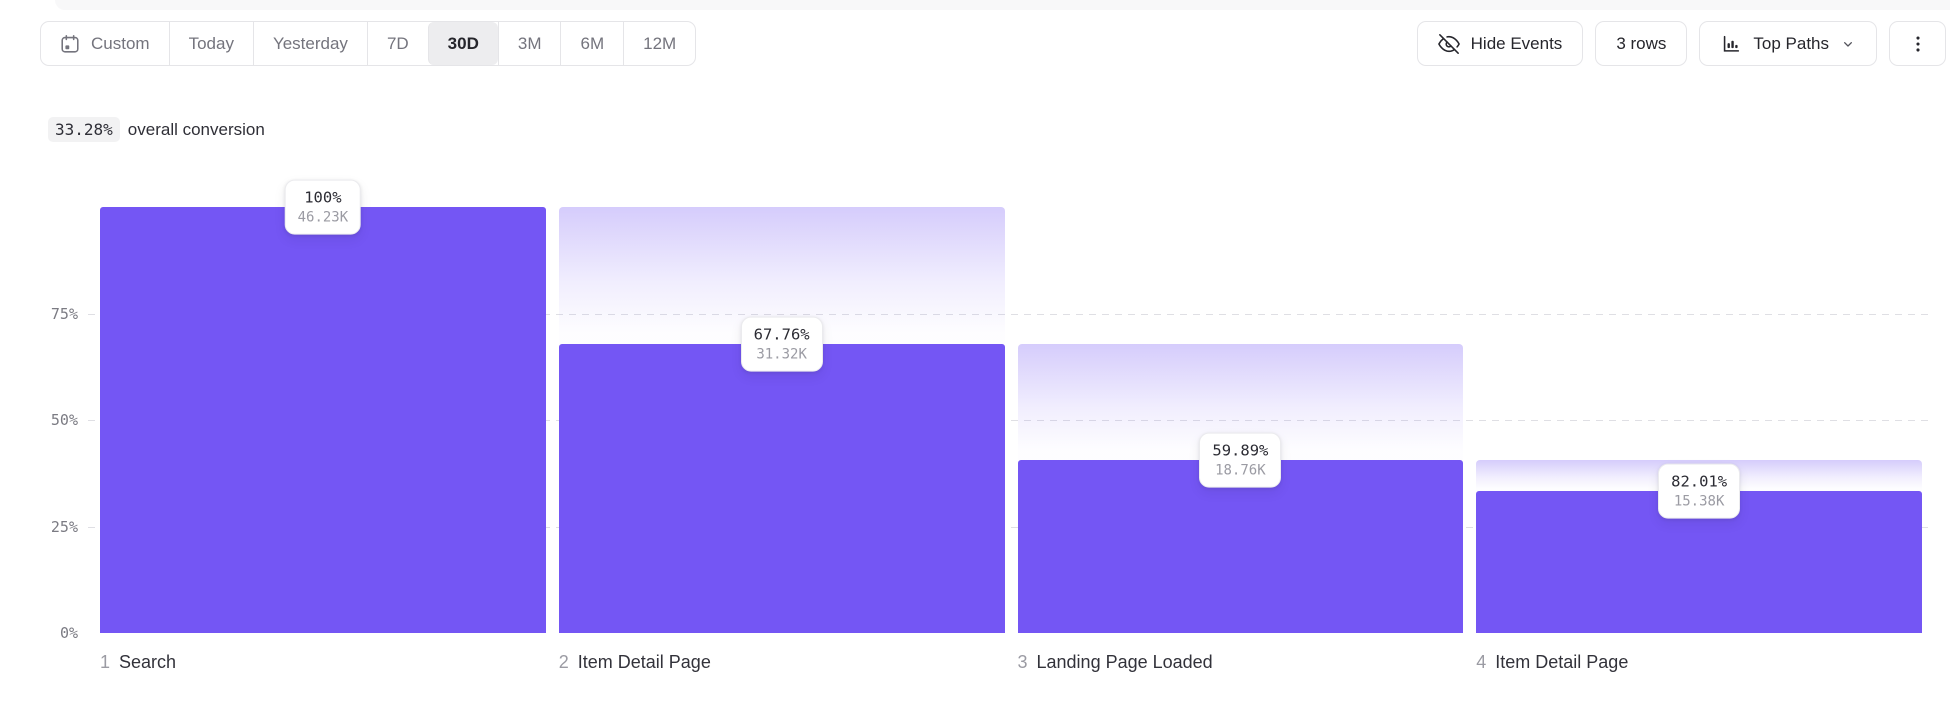 This screenshot has height=706, width=1950. What do you see at coordinates (1241, 662) in the screenshot?
I see `step-label: 3 Landing Page Loaded` at bounding box center [1241, 662].